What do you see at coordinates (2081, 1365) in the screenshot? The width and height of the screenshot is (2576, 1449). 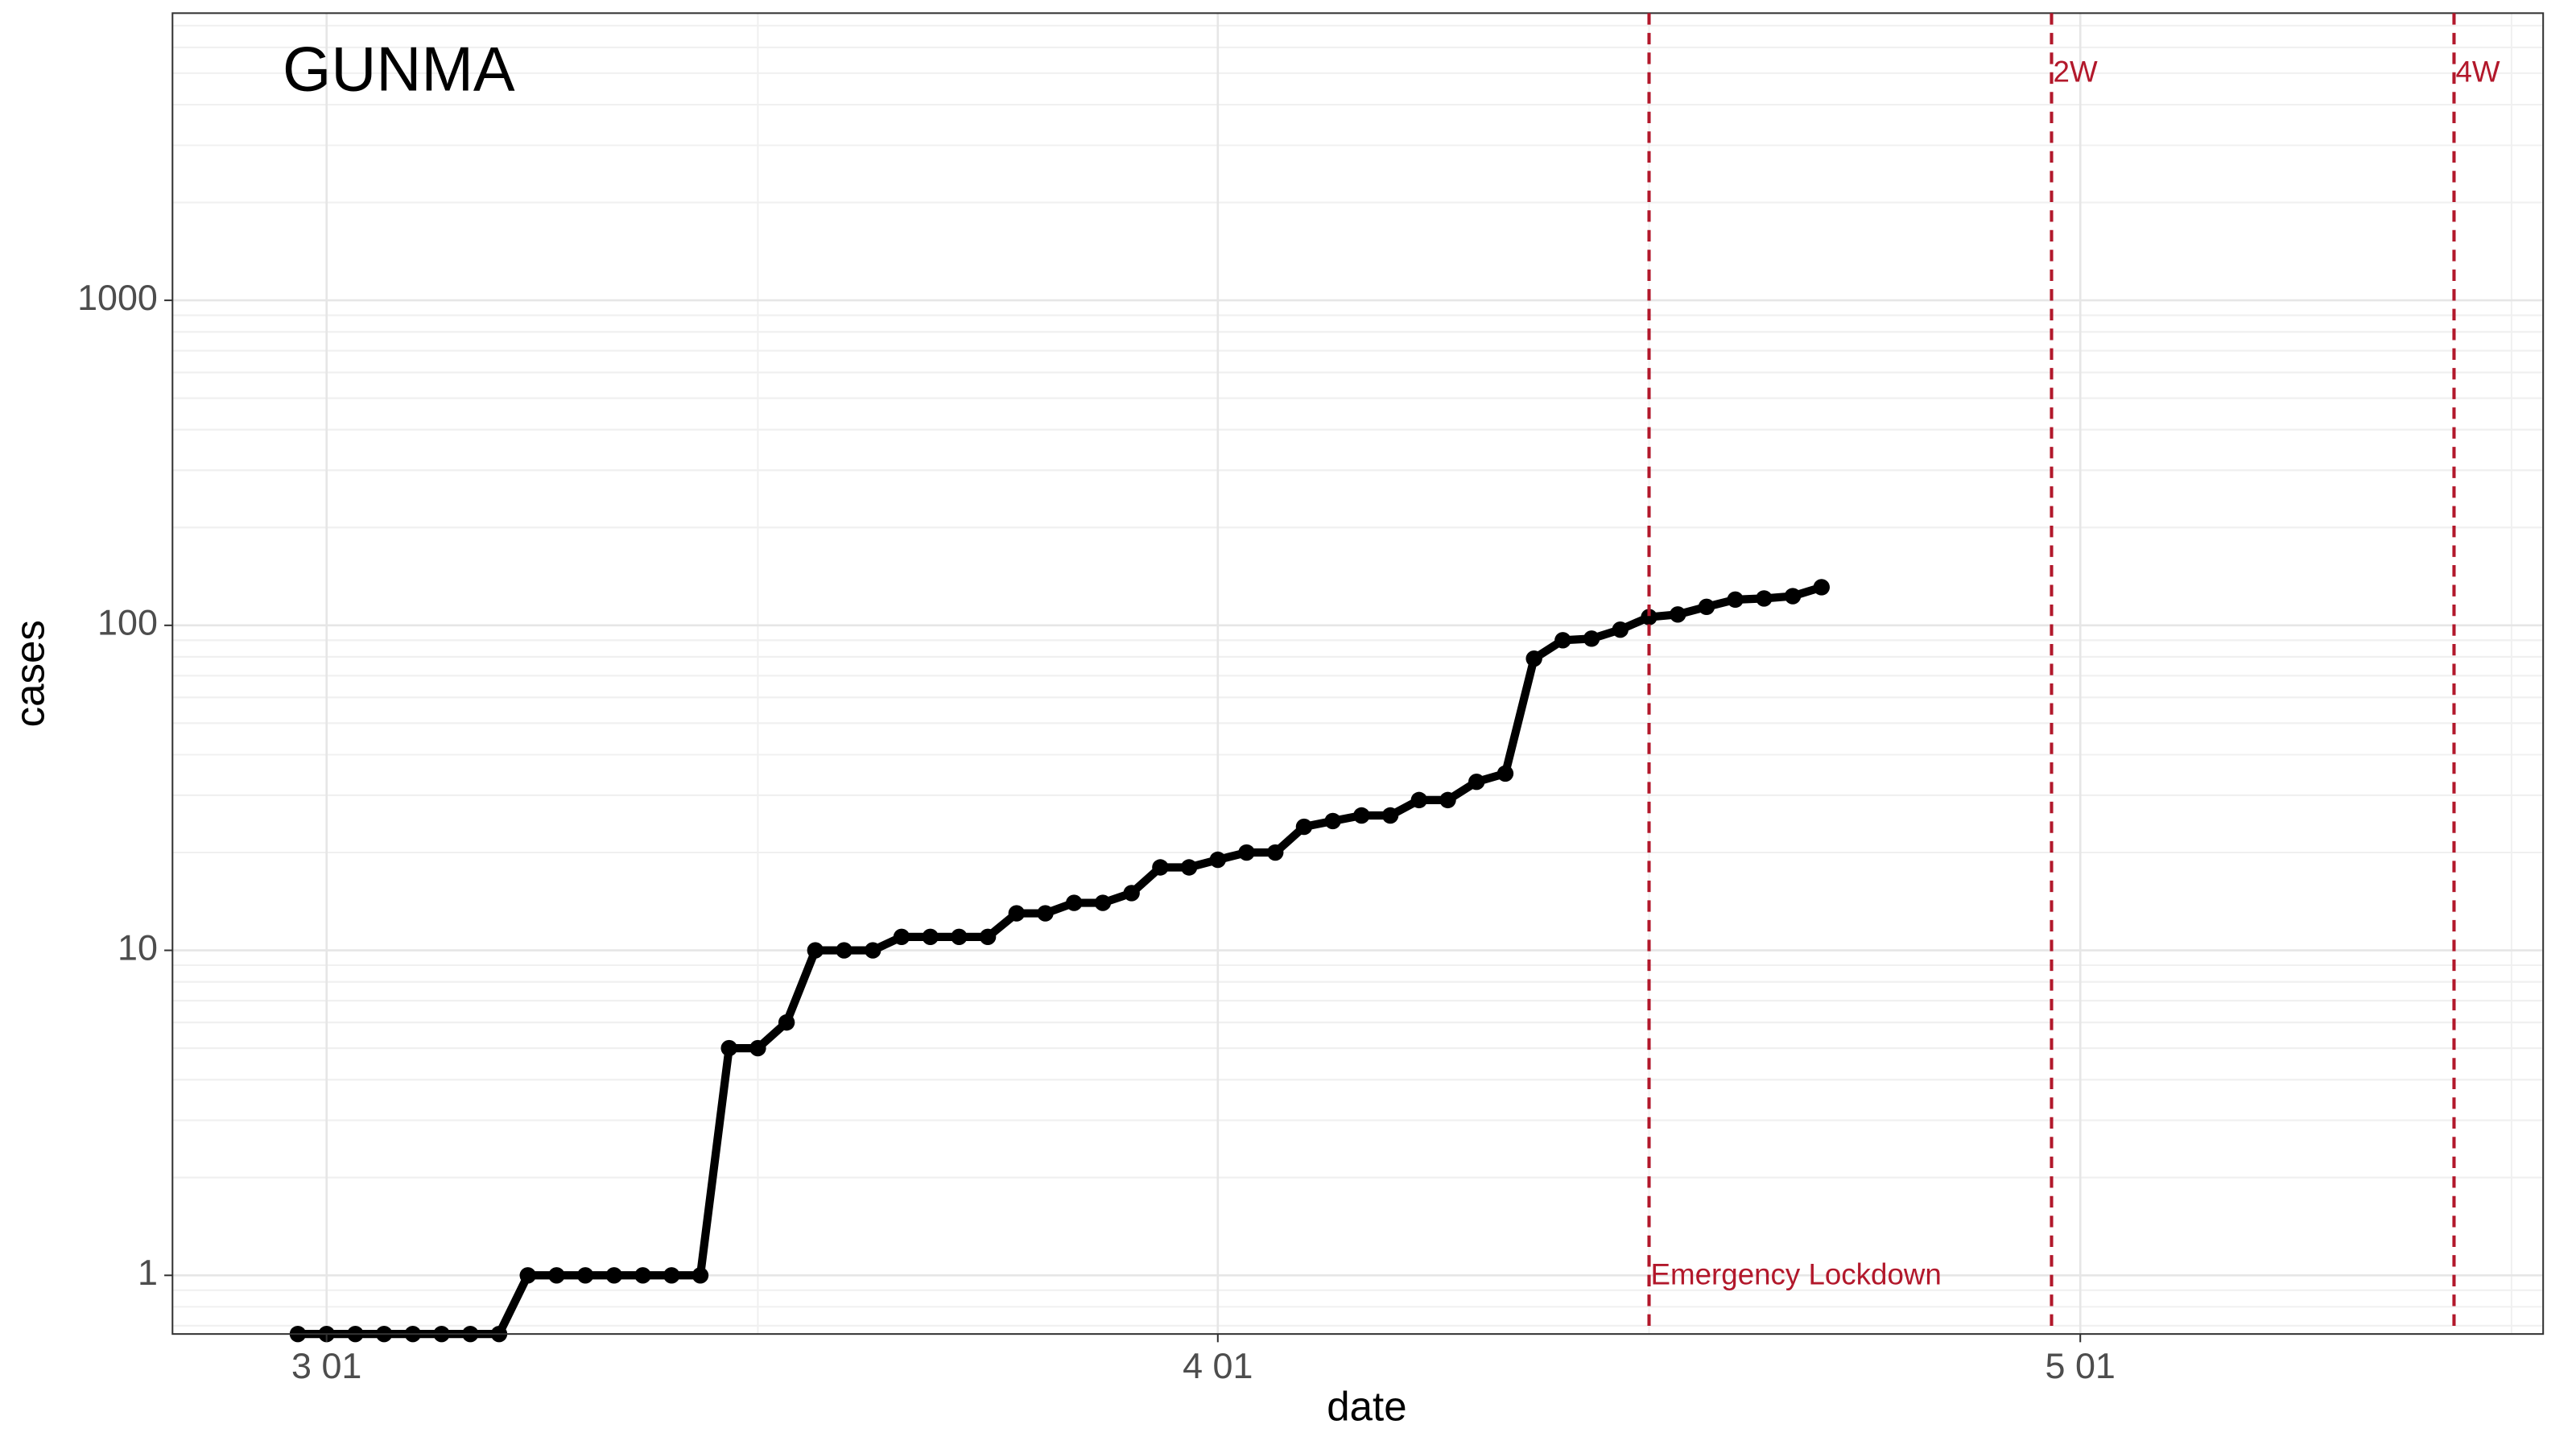 I see `x-tick-label: 5 01` at bounding box center [2081, 1365].